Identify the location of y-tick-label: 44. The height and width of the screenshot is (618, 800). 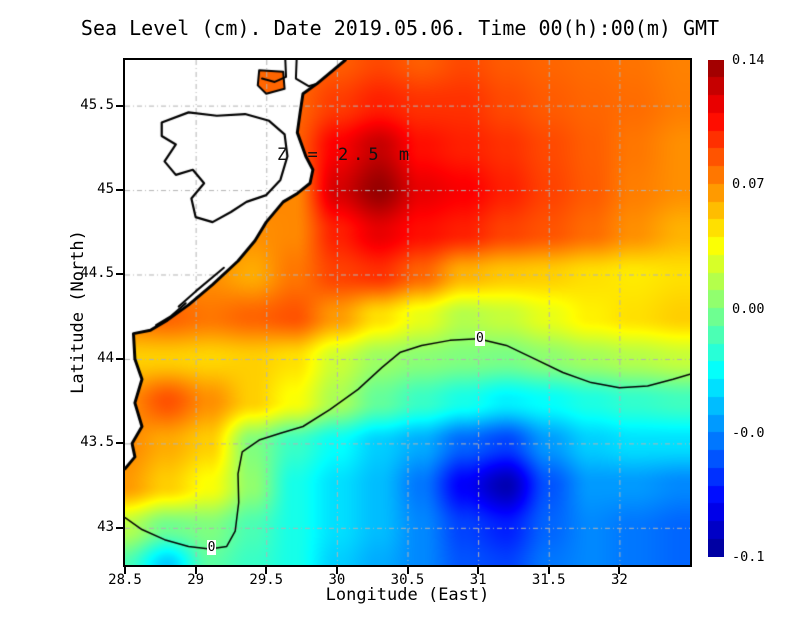
(105, 357).